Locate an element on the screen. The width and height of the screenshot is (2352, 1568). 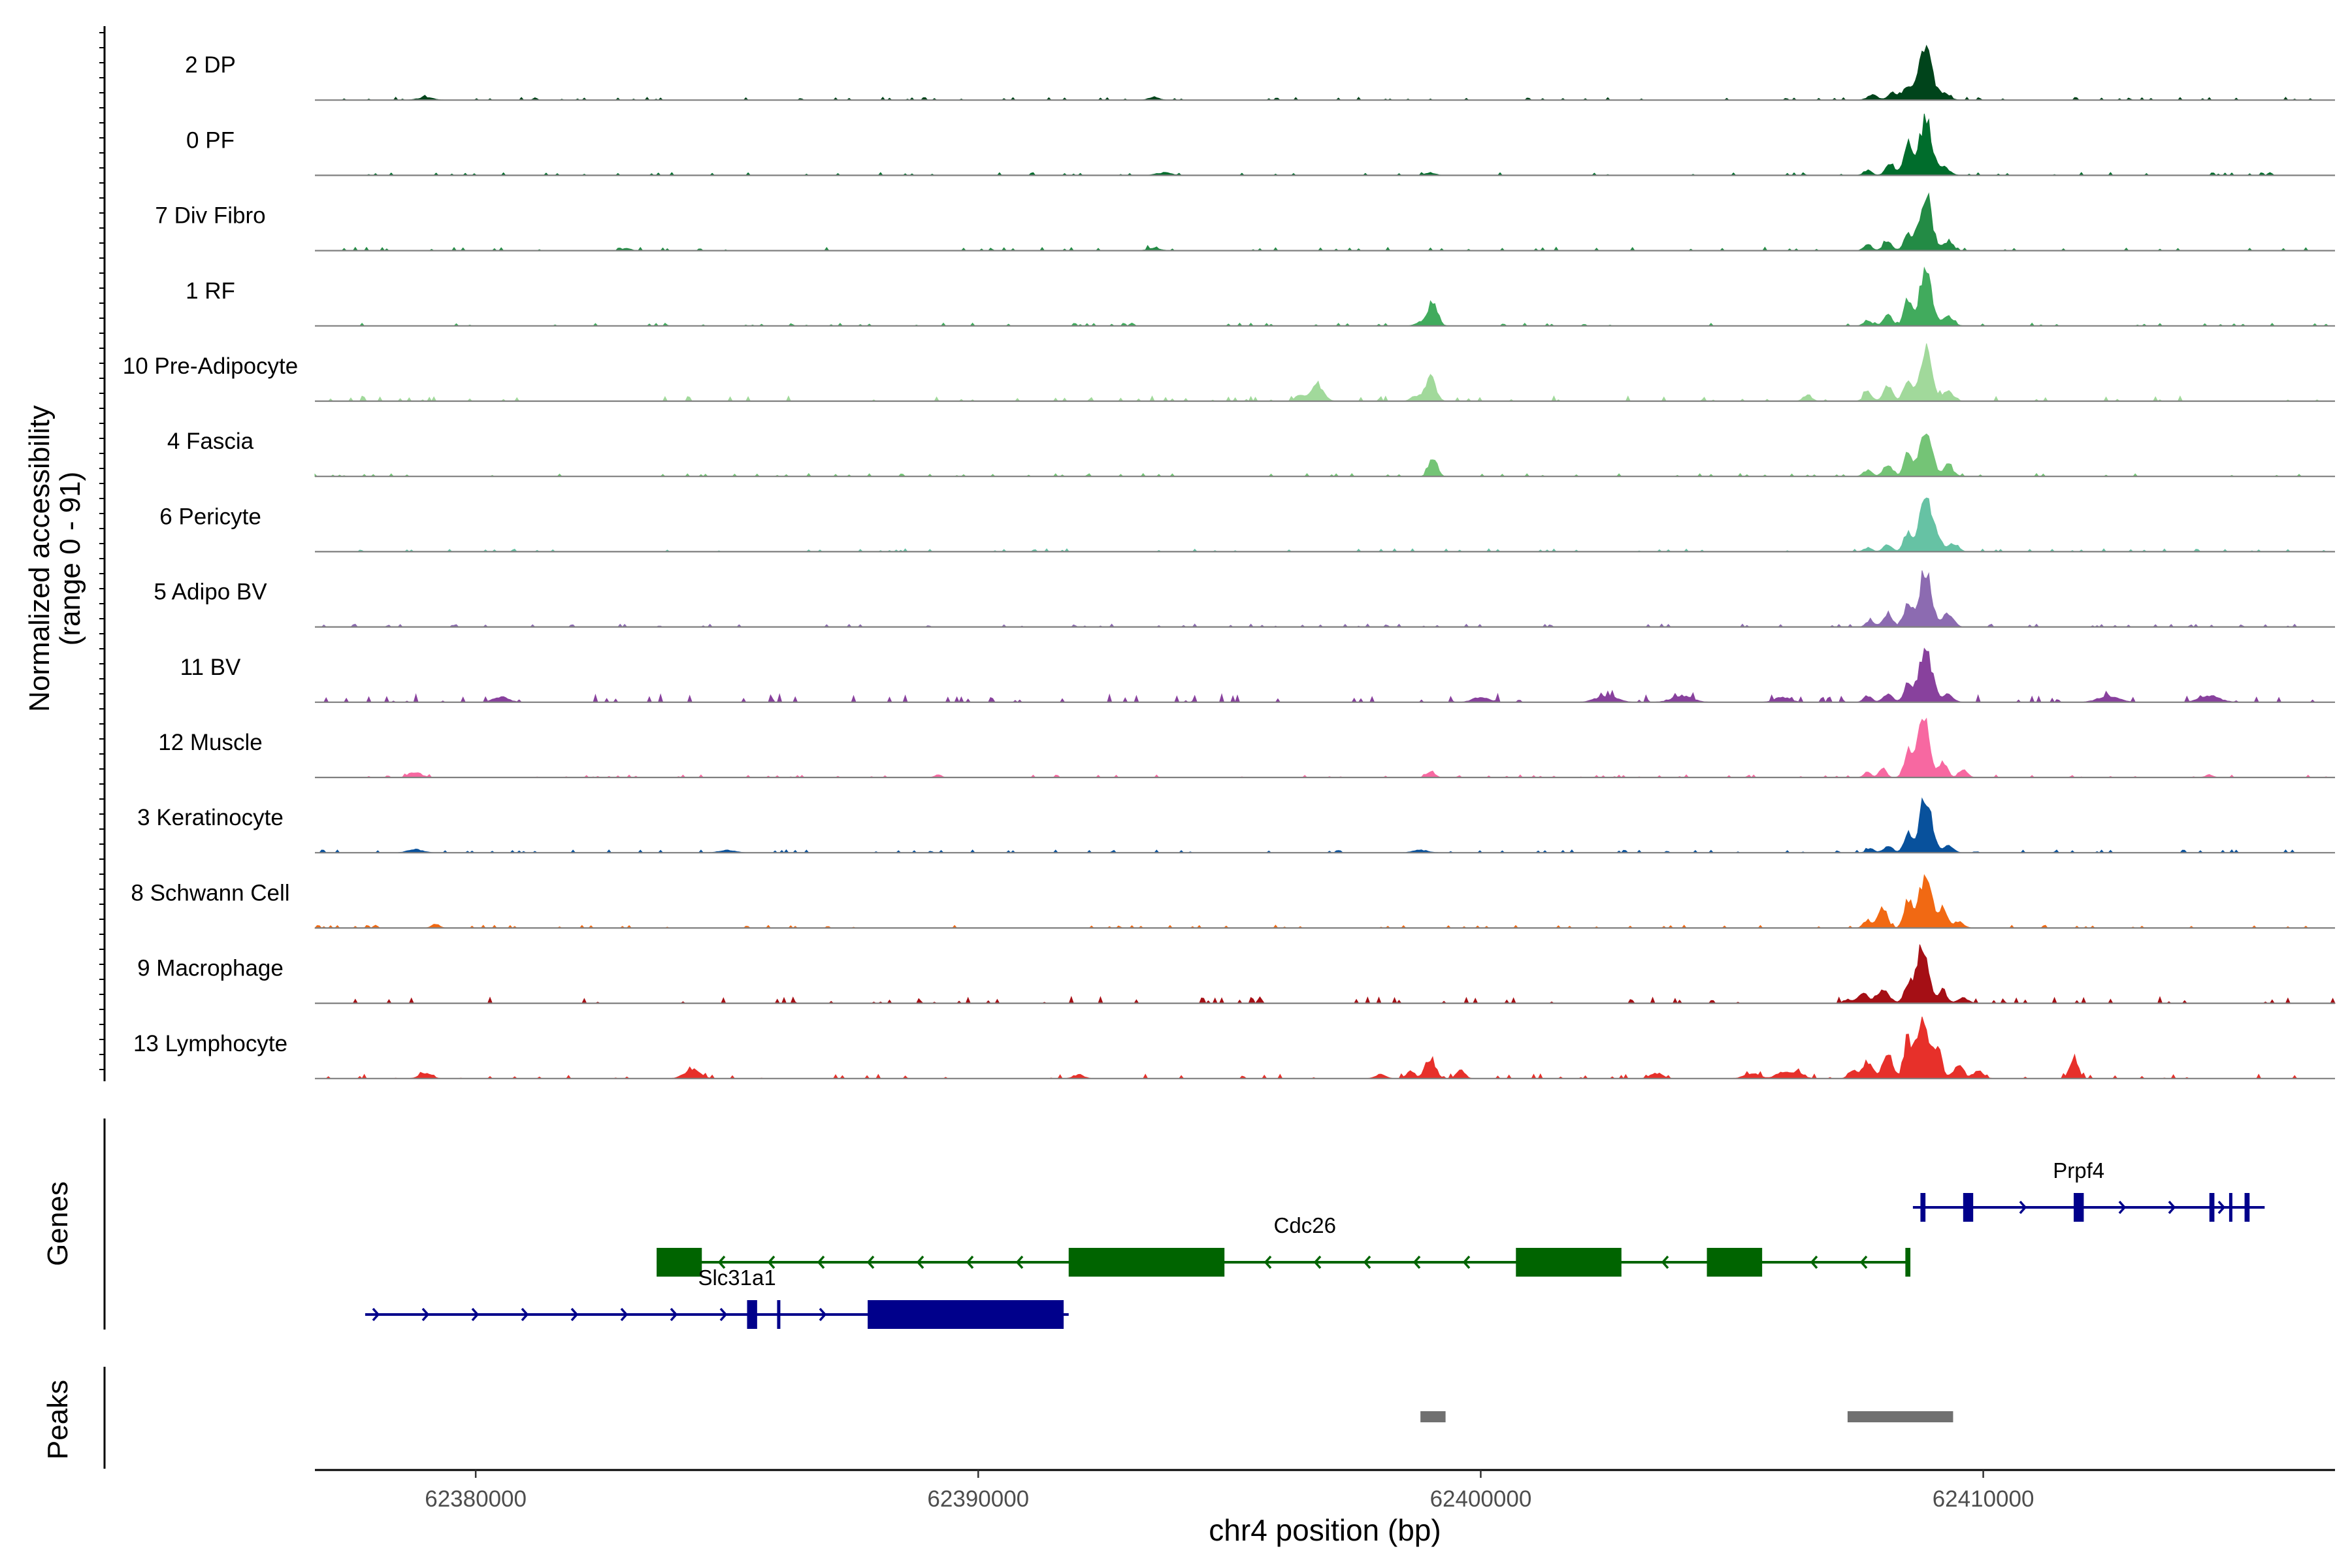
gene-prpf4: Prpf4 is located at coordinates (2088, 1190).